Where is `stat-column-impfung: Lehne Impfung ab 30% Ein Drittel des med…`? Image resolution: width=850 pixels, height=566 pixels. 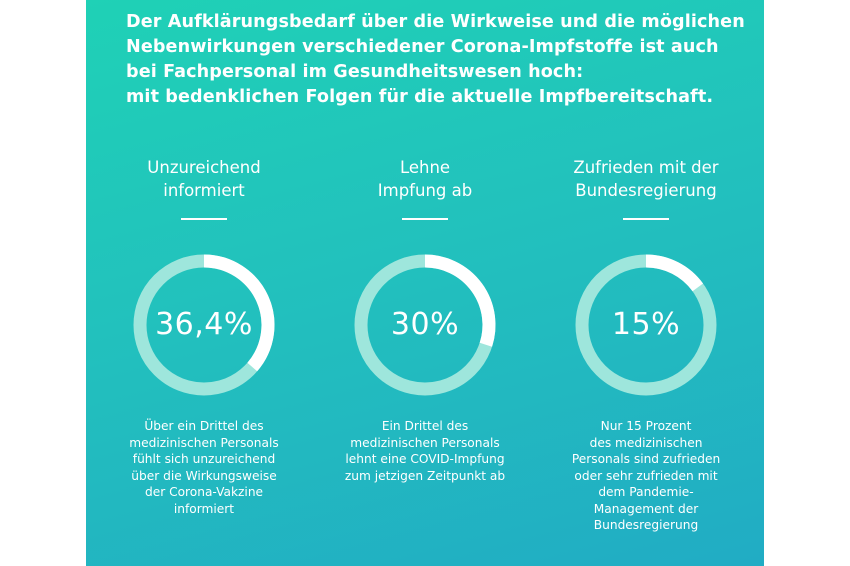 stat-column-impfung: Lehne Impfung ab 30% Ein Drittel des med… is located at coordinates (425, 320).